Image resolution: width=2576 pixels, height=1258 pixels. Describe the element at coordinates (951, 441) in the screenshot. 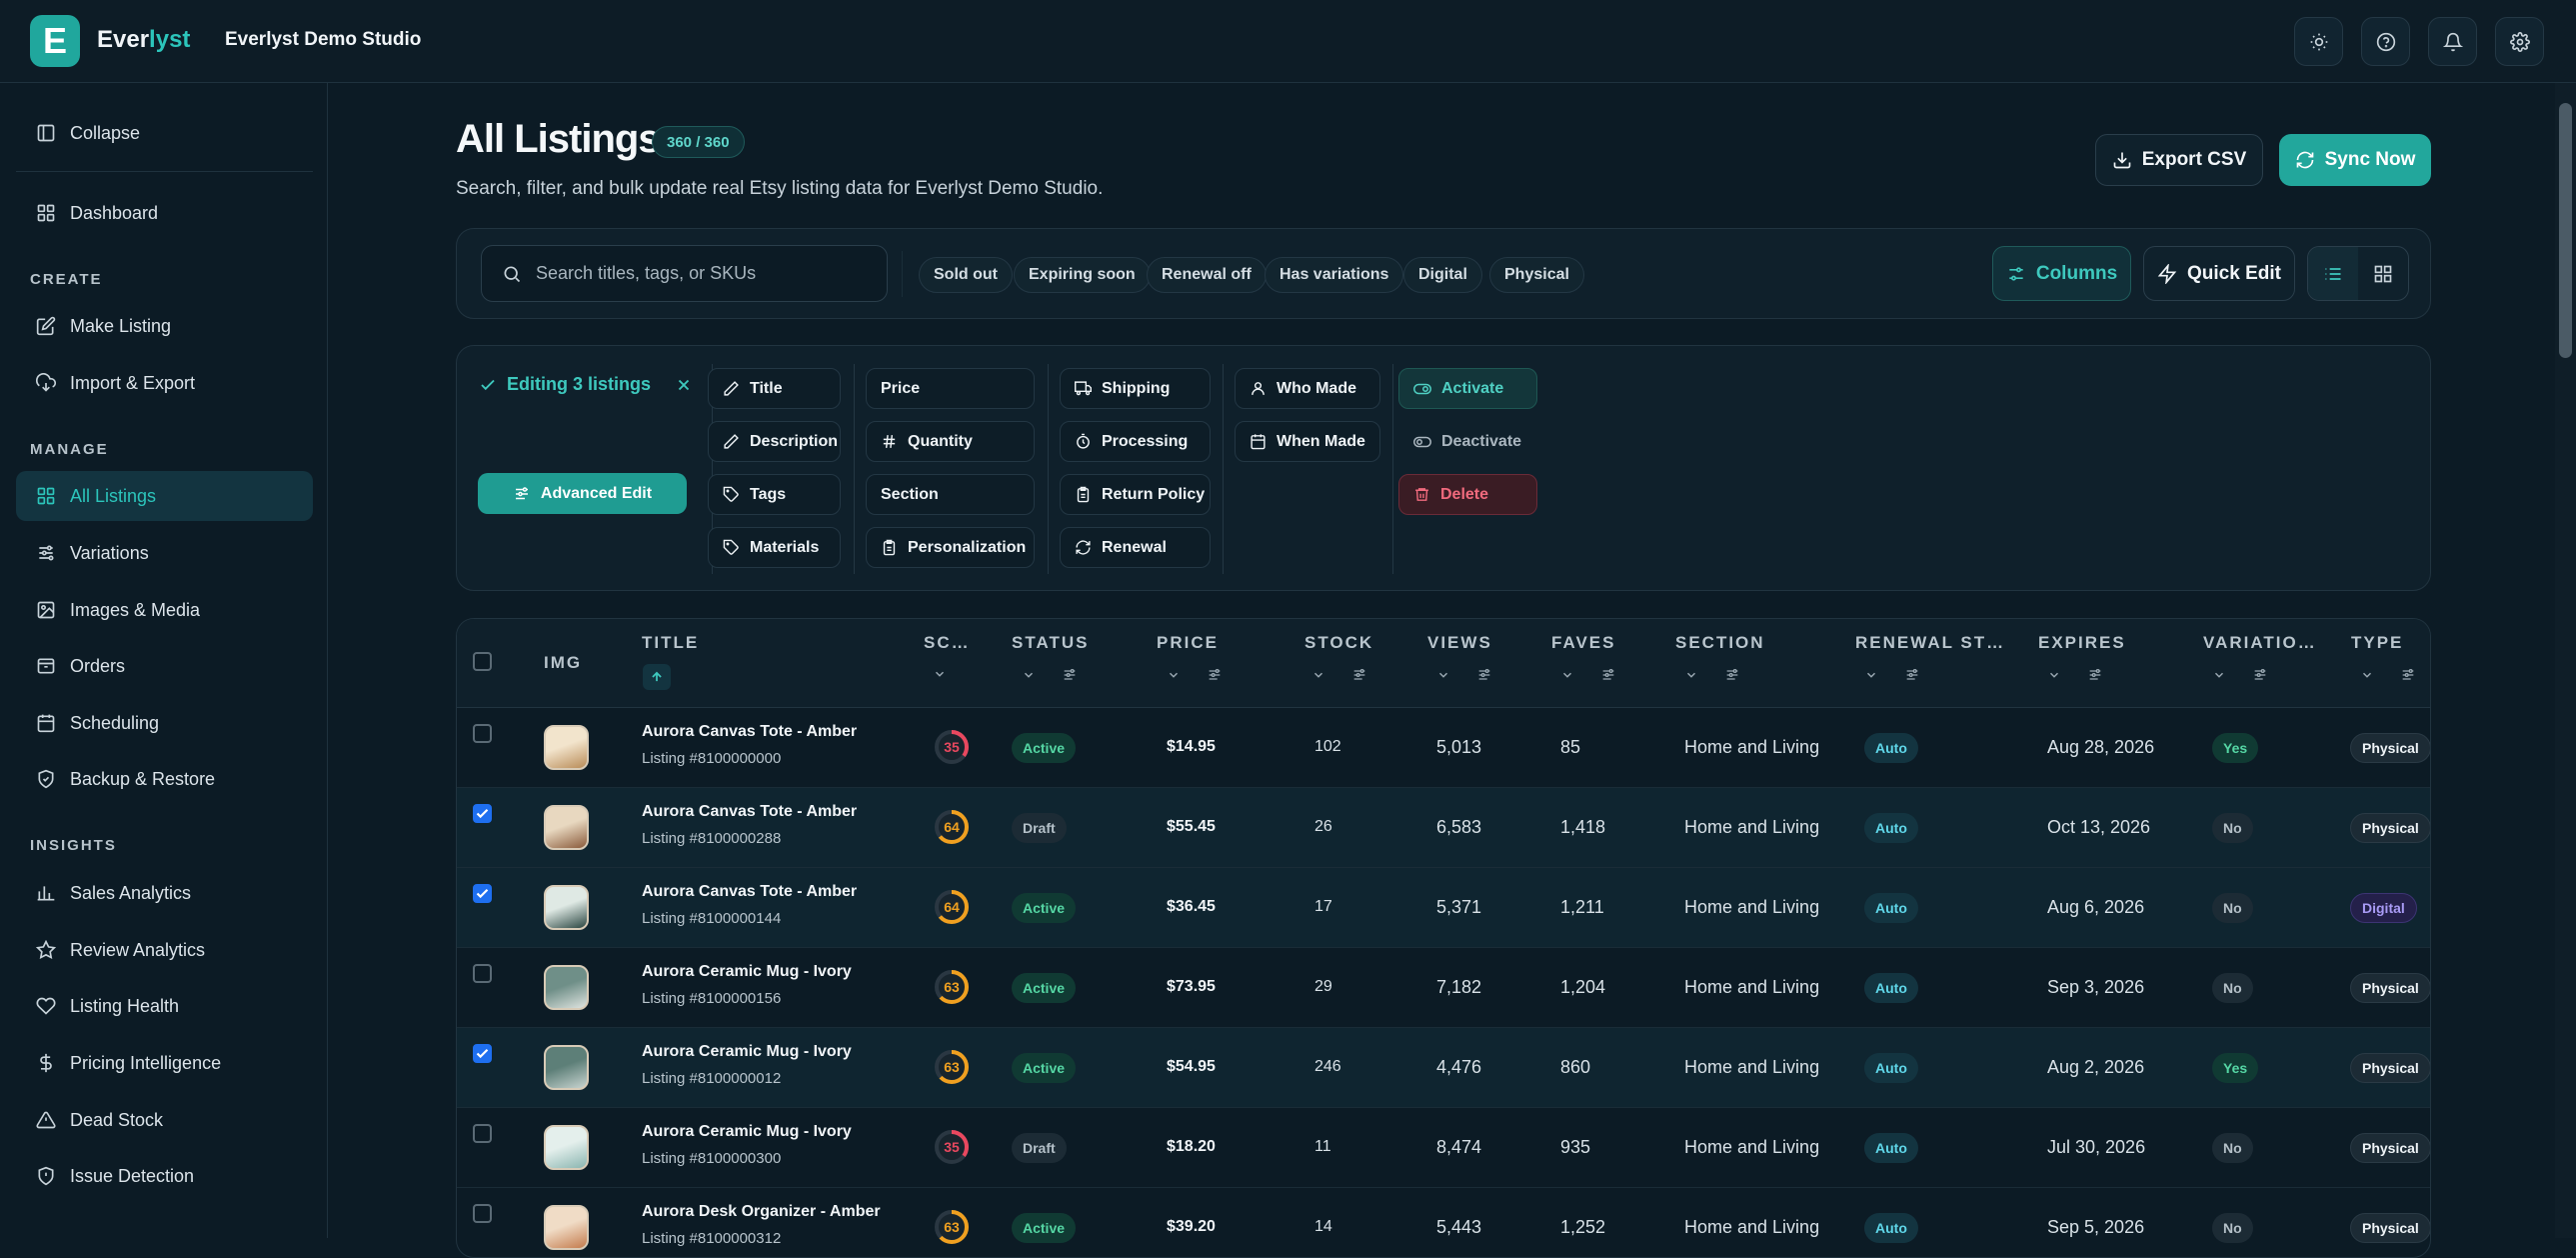

I see `edit-quantity-button: Quantity` at that location.